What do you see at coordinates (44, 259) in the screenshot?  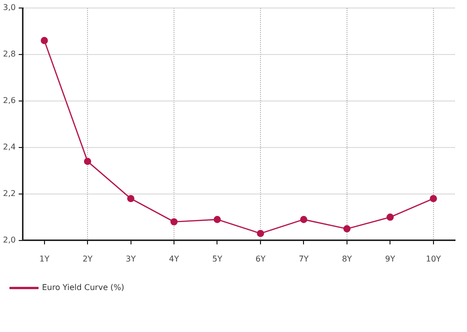 I see `x-tick-label: 1Y` at bounding box center [44, 259].